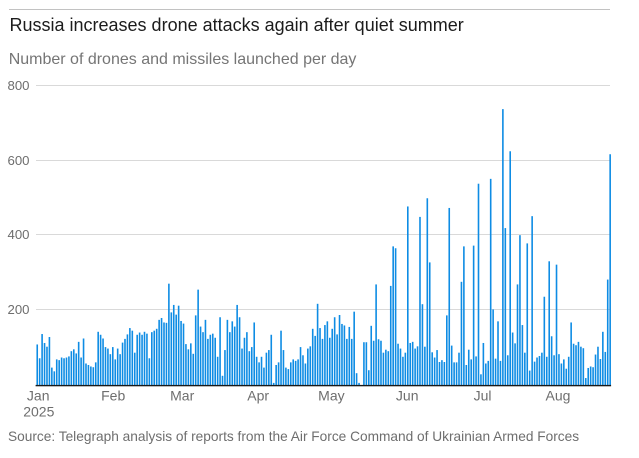  I want to click on svg-text: 800, so click(18, 85).